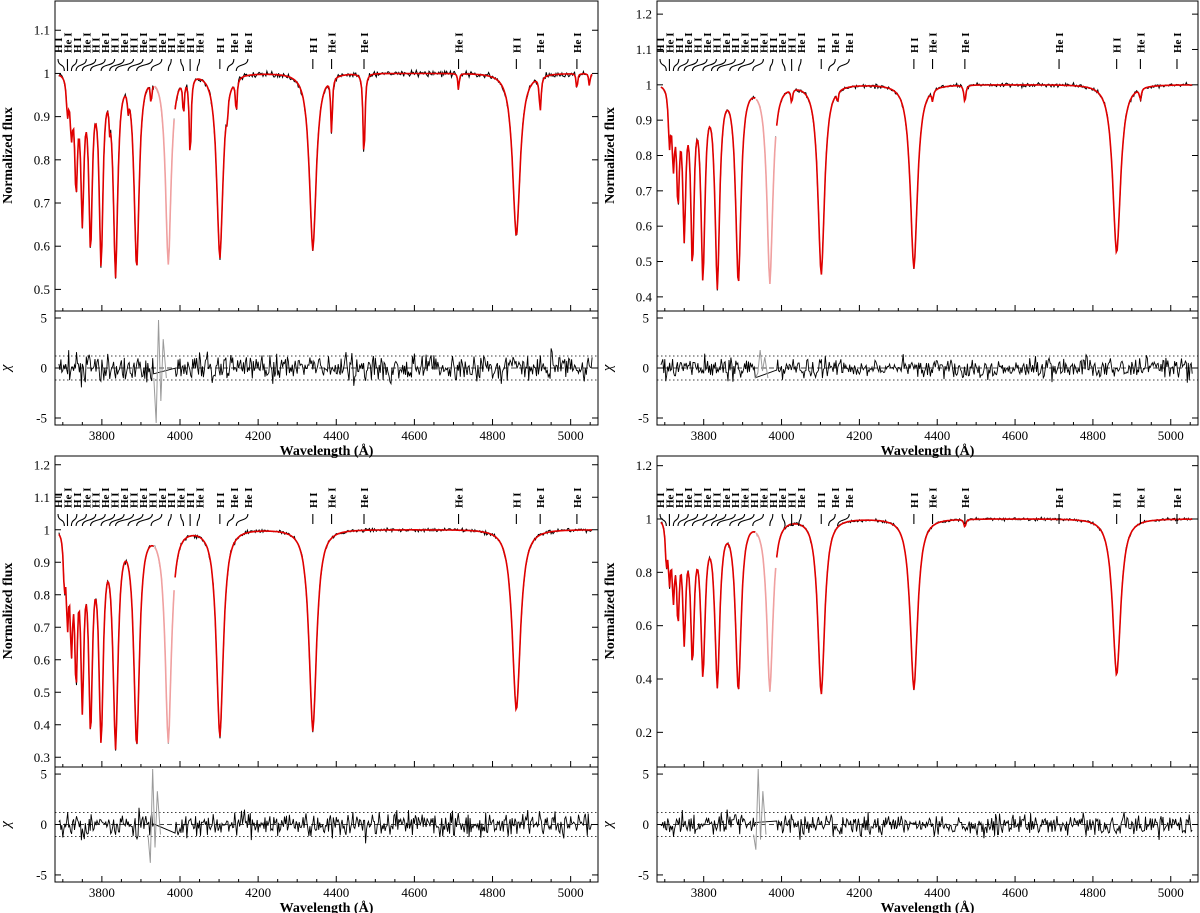 This screenshot has width=1200, height=913. What do you see at coordinates (414, 435) in the screenshot?
I see `x-tick-label: 4600` at bounding box center [414, 435].